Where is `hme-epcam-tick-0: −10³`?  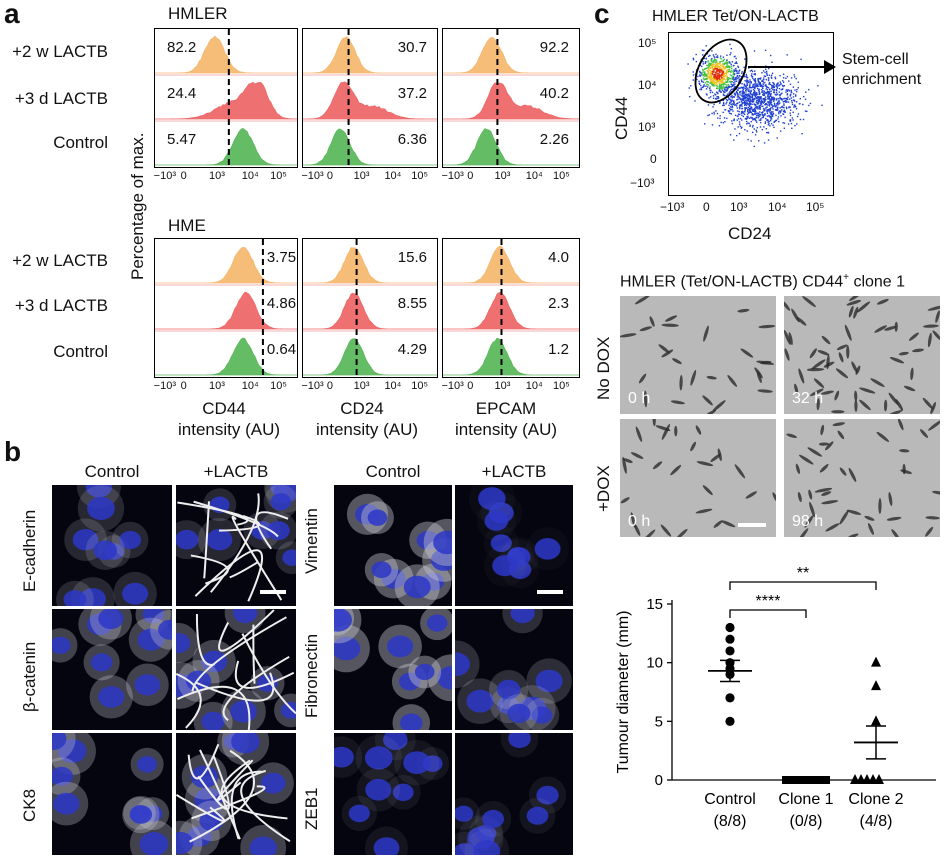
hme-epcam-tick-0: −10³ is located at coordinates (452, 386).